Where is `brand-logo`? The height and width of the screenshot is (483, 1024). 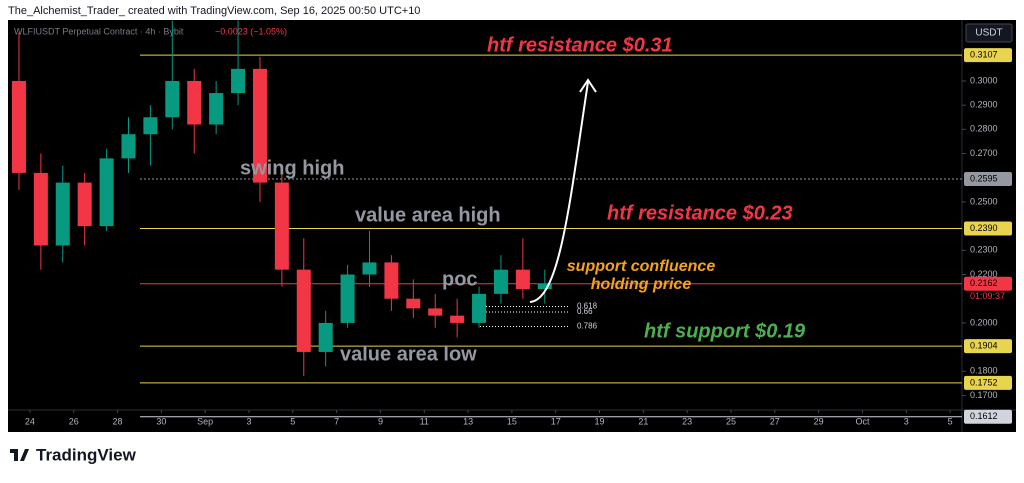 brand-logo is located at coordinates (19, 455).